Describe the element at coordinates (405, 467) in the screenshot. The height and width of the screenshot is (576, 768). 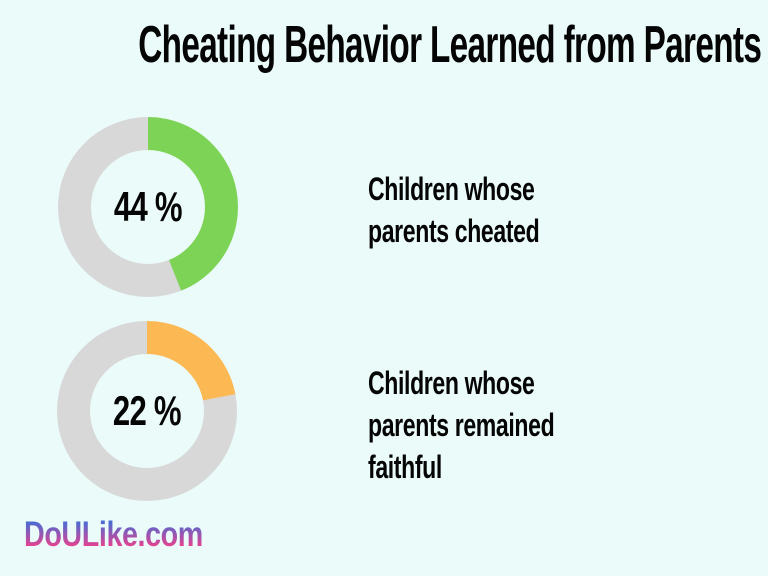
I see `label-line: faithful` at that location.